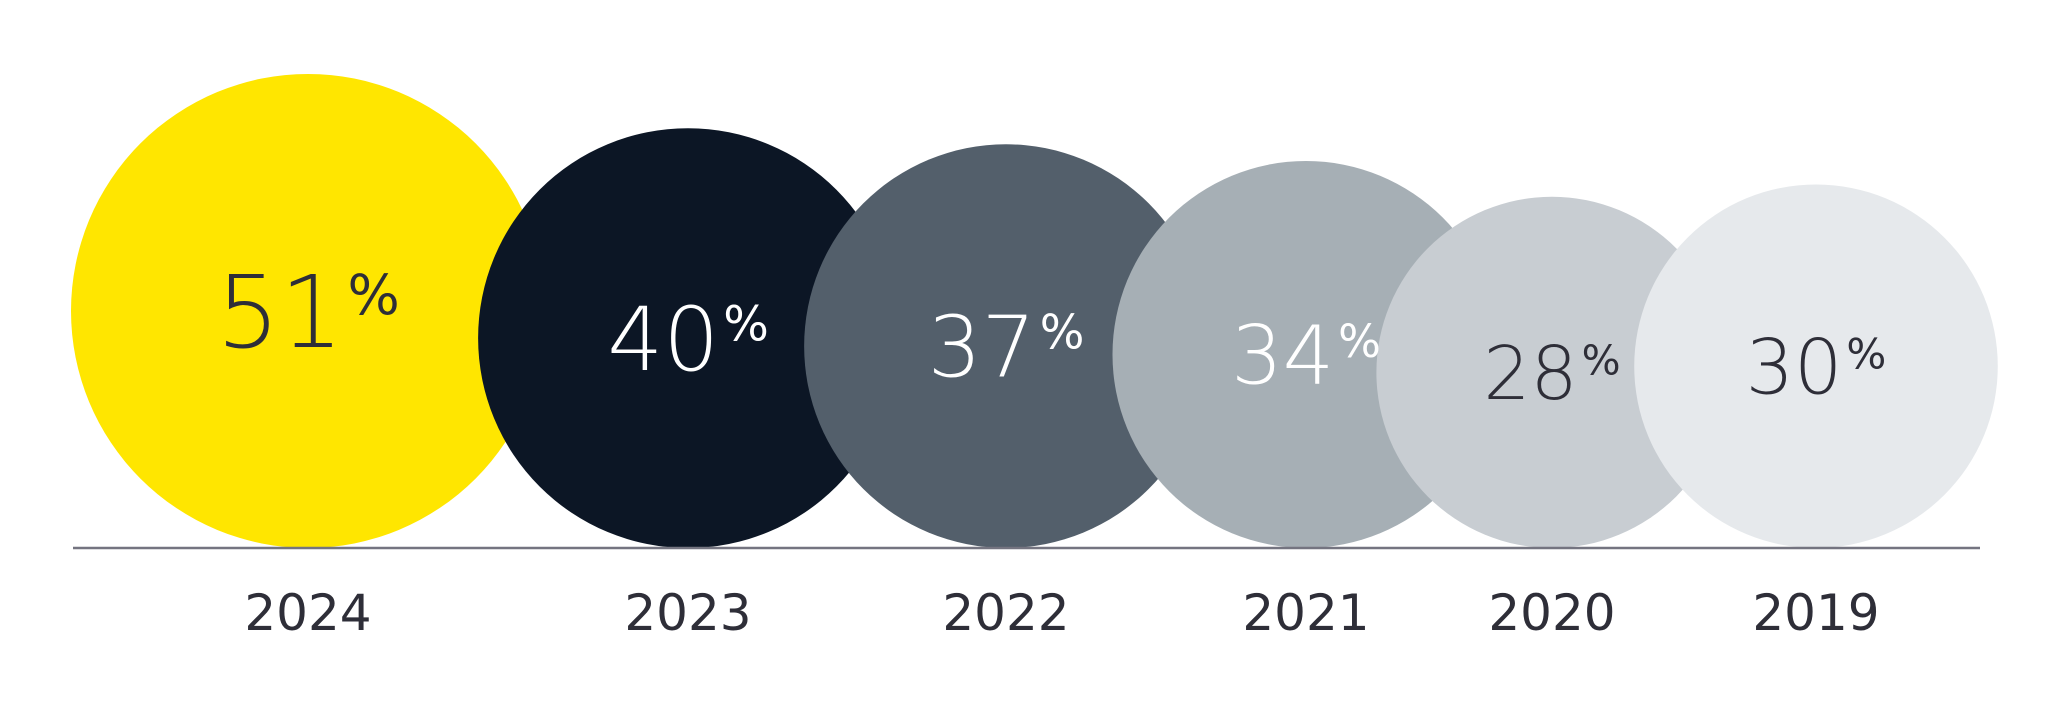  I want to click on year-label-2019: 2019, so click(1815, 613).